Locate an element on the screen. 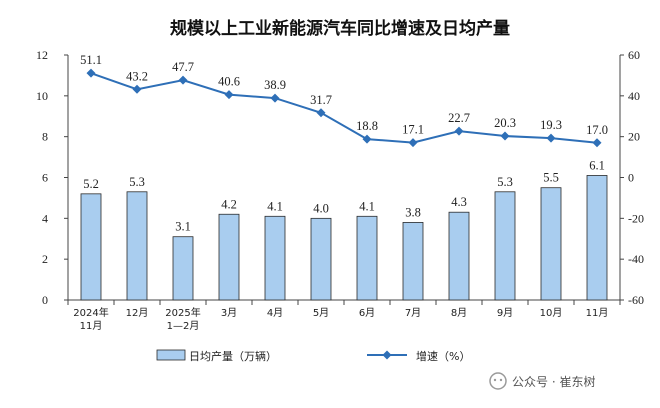 The image size is (660, 408). line-value-label: 31.7 is located at coordinates (321, 100).